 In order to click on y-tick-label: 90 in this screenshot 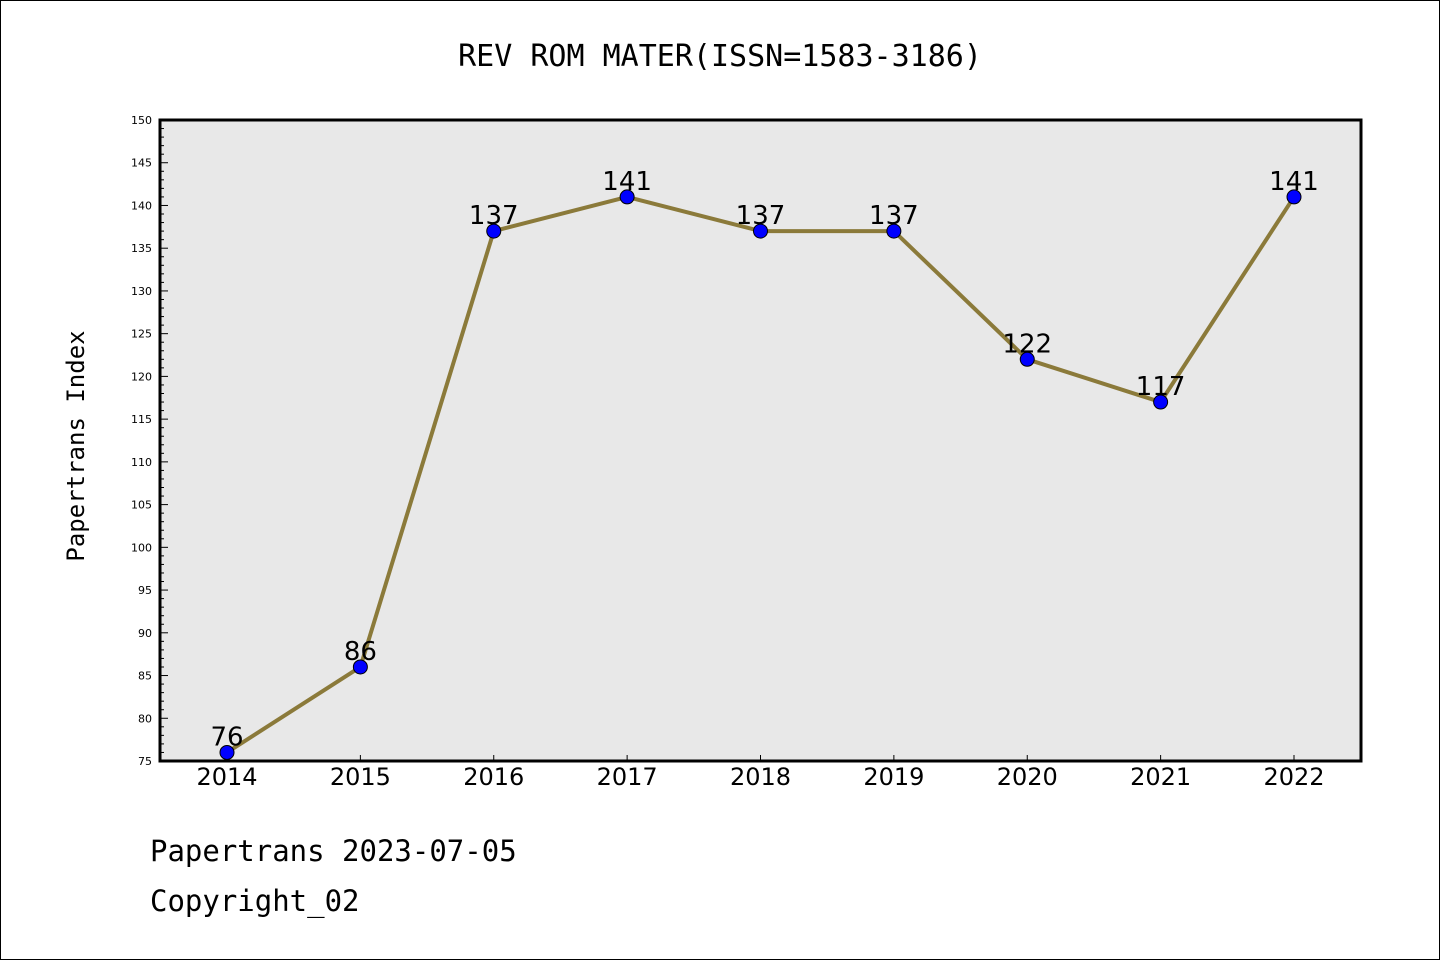, I will do `click(145, 633)`.